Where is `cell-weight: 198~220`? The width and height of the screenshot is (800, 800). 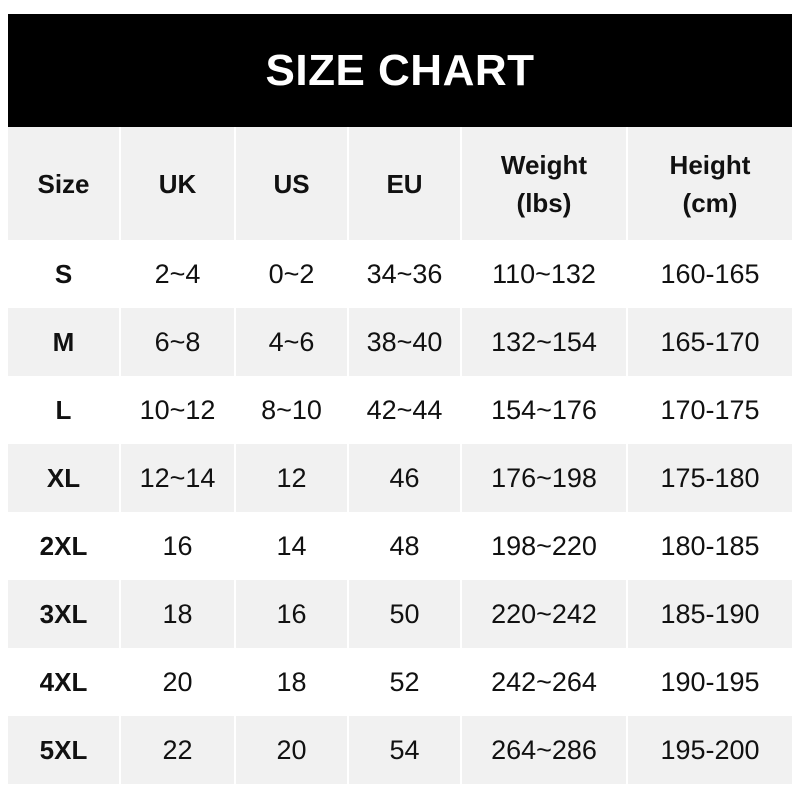
cell-weight: 198~220 is located at coordinates (543, 546).